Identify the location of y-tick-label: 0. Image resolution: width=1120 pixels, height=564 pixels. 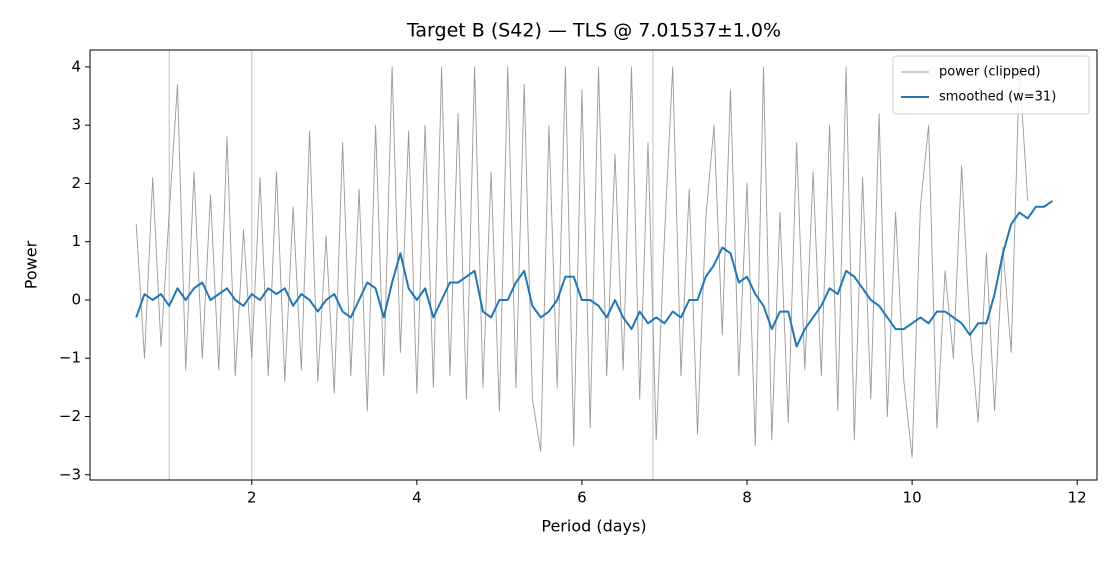
(76, 299).